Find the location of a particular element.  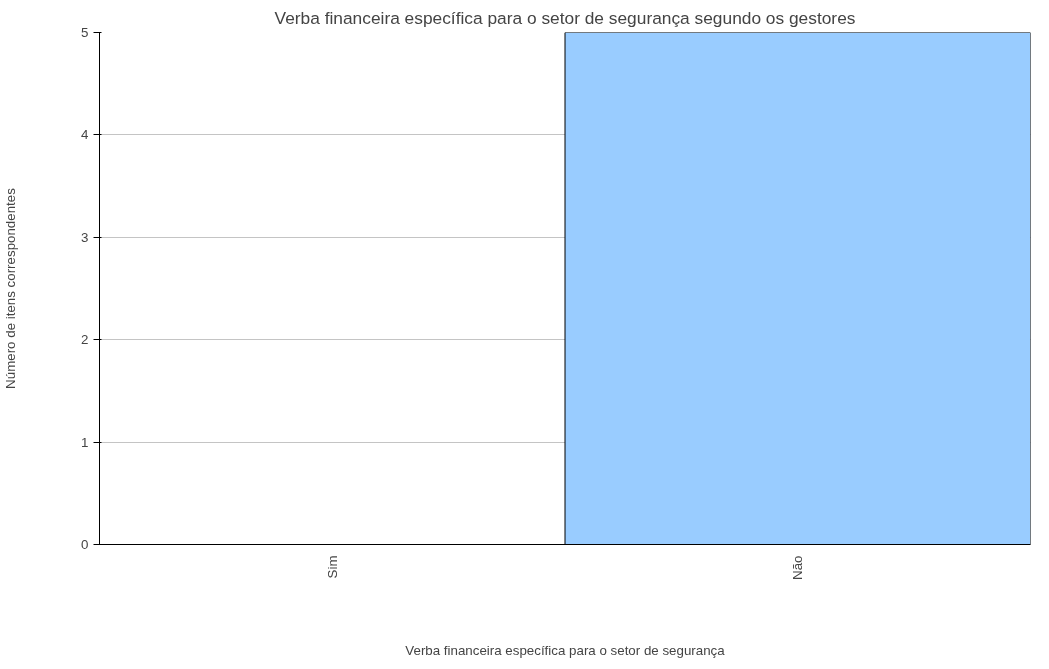

chart-title: Verba financeira específica para o setor de segurança segundo os gestores is located at coordinates (565, 17).